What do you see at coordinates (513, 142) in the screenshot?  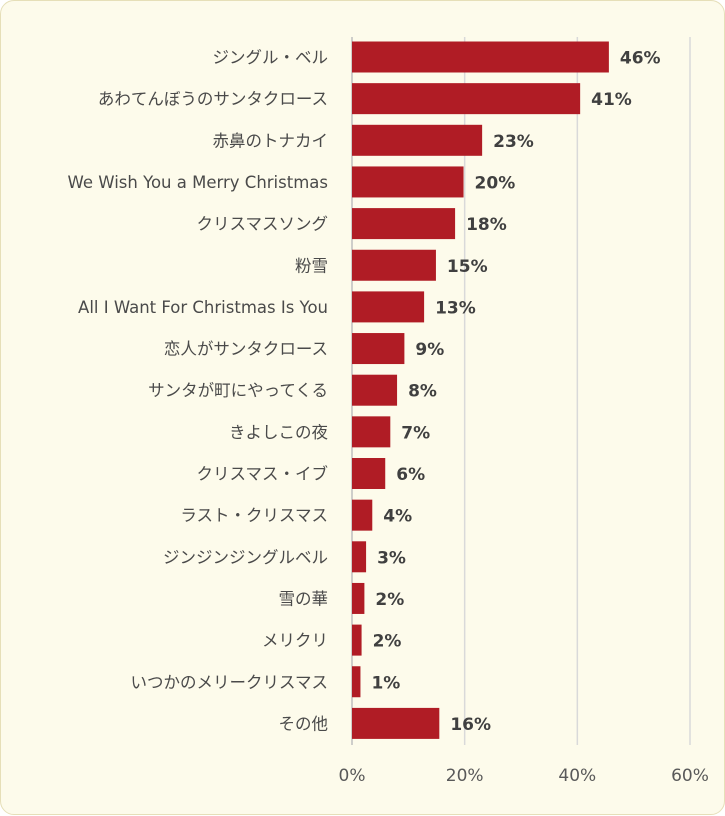 I see `data-label: 23%` at bounding box center [513, 142].